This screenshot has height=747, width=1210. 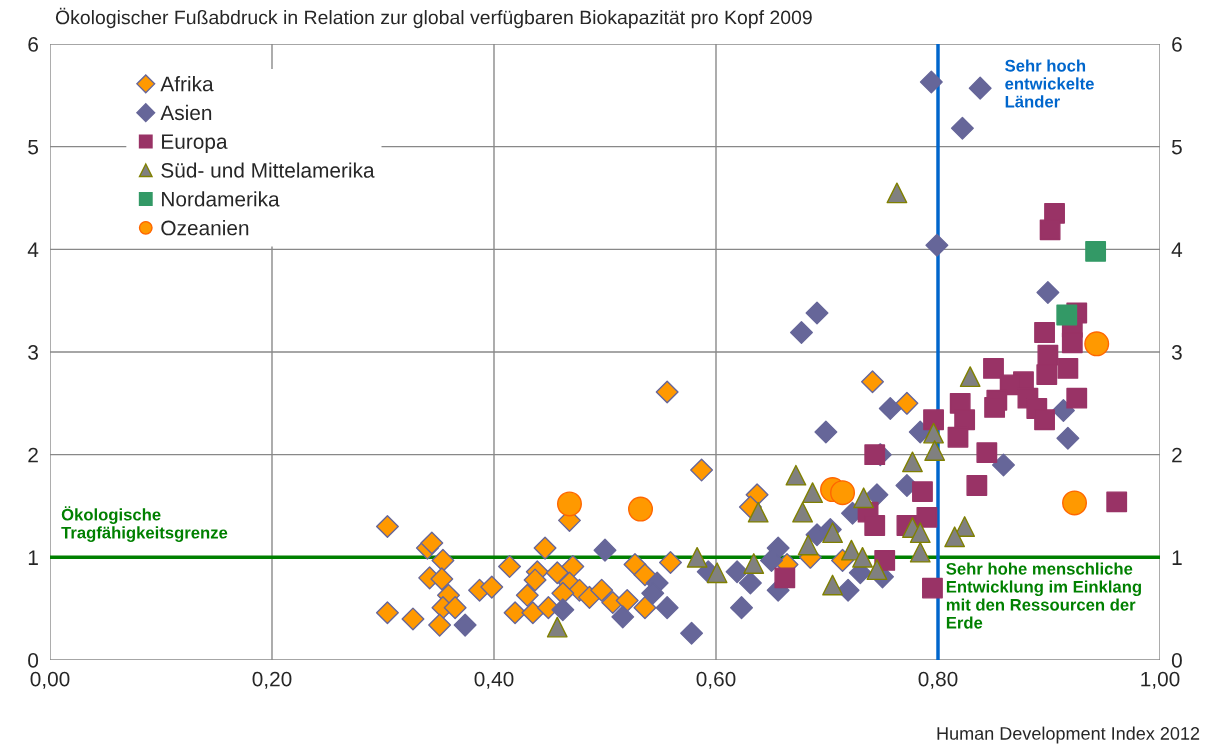 What do you see at coordinates (195, 144) in the screenshot?
I see `legend-label: Europa` at bounding box center [195, 144].